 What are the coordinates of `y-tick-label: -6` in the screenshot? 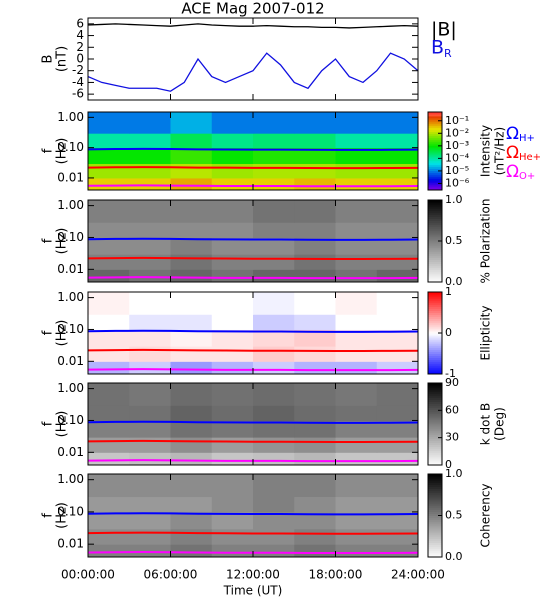 It's located at (78, 94).